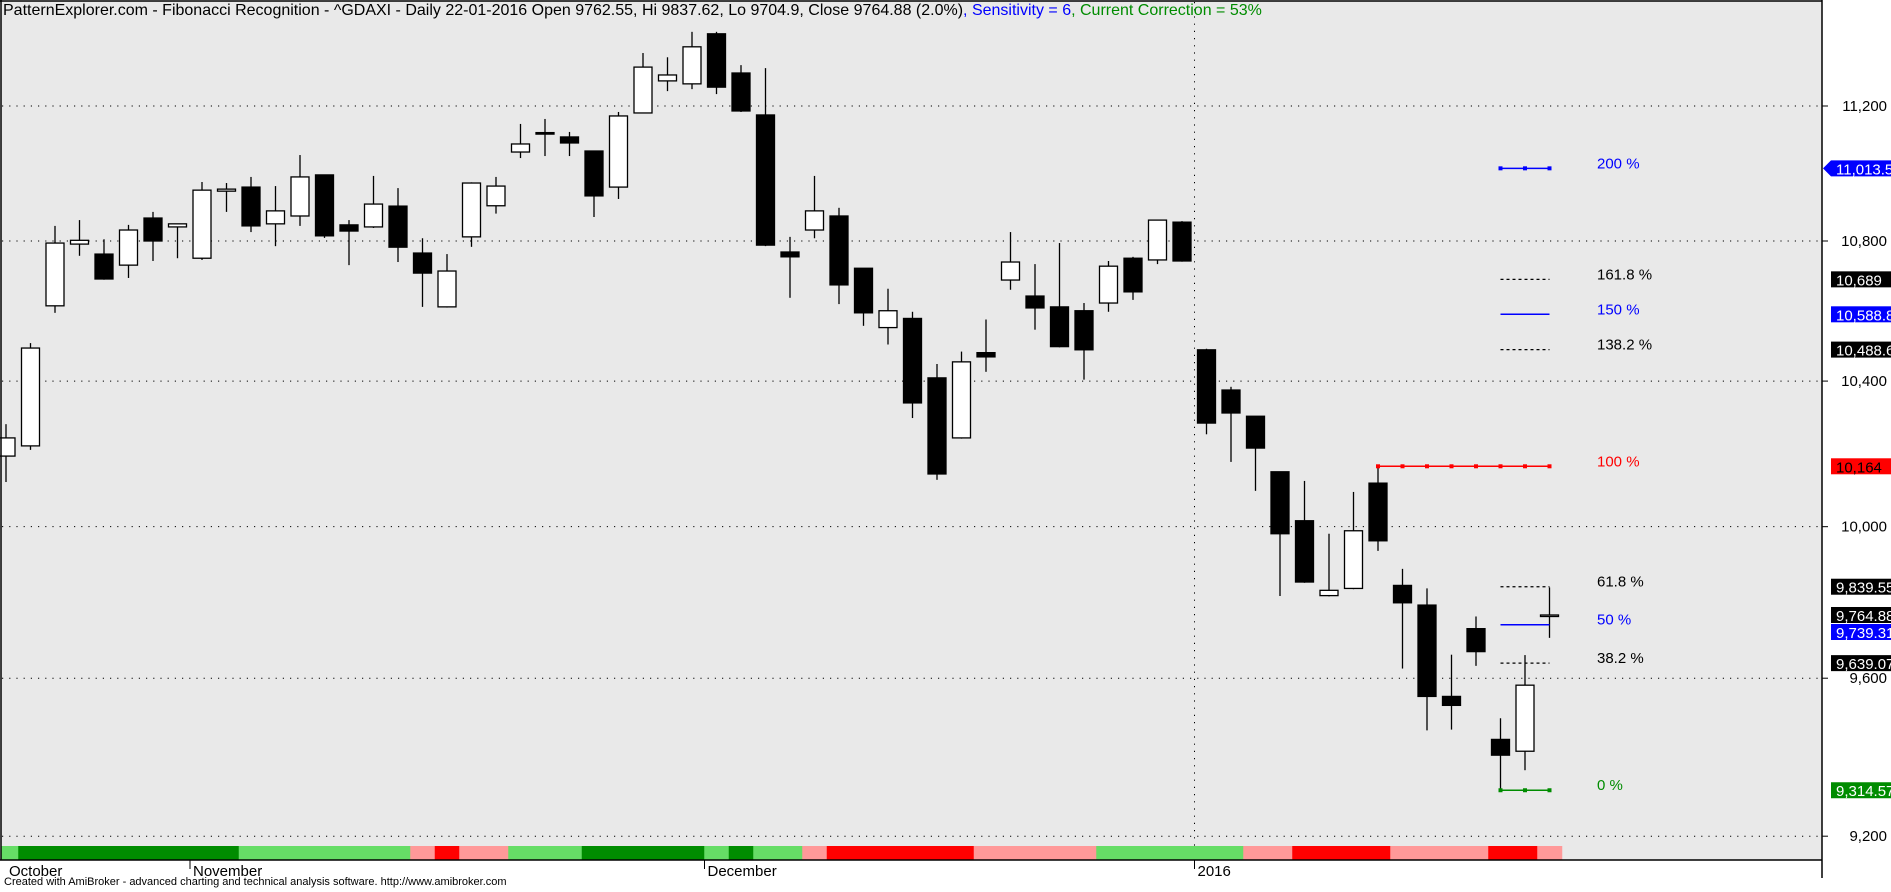 This screenshot has height=892, width=1891. What do you see at coordinates (1618, 309) in the screenshot?
I see `fib-level-label: 150 %` at bounding box center [1618, 309].